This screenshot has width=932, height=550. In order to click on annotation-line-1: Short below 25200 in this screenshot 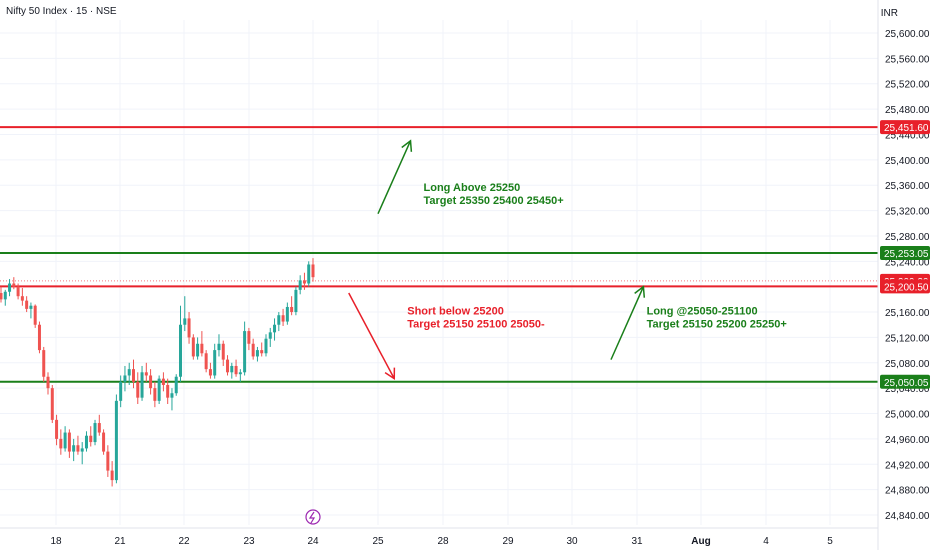, I will do `click(455, 312)`.